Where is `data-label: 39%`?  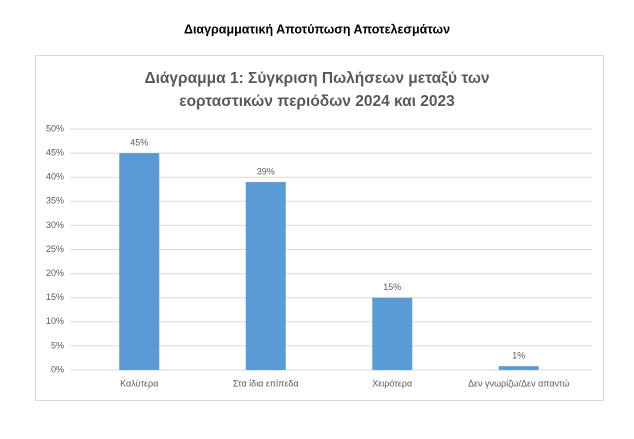
data-label: 39% is located at coordinates (266, 171).